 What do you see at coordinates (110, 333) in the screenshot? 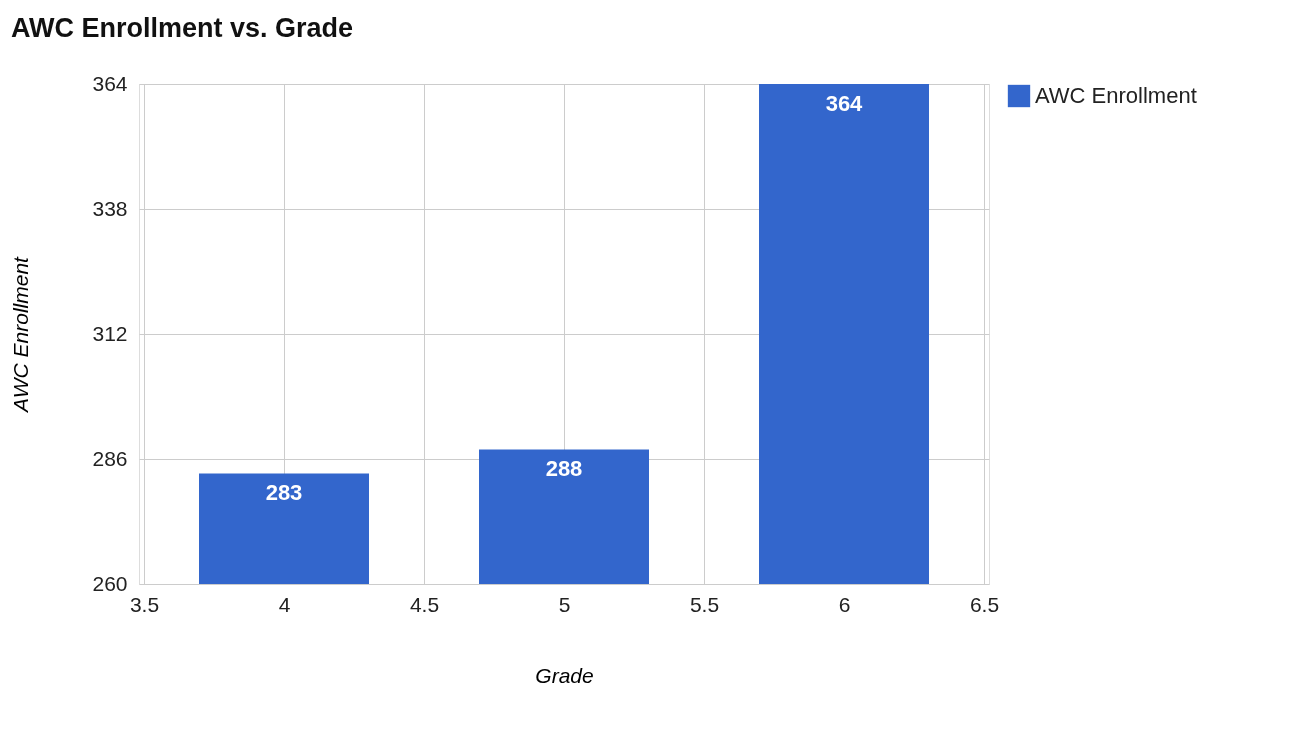
I see `y-tick-label: 312` at bounding box center [110, 333].